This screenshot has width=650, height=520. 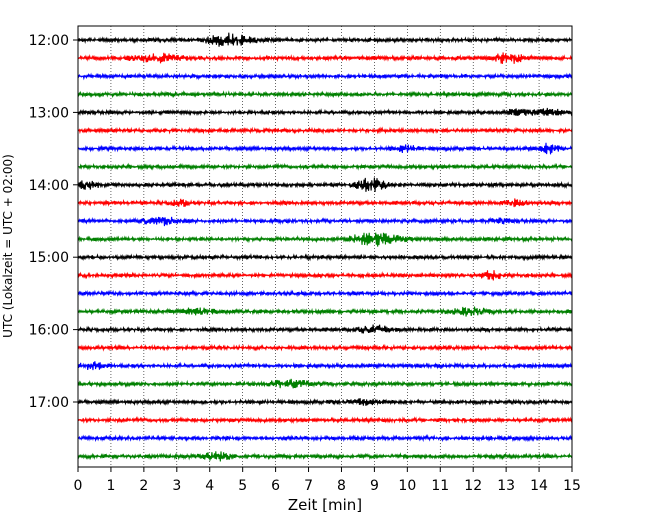 I want to click on x-axis-ticks: 0 1 2 3 4 5 6 7 8 9 10 11 12 13 14 15, so click(x=327, y=480).